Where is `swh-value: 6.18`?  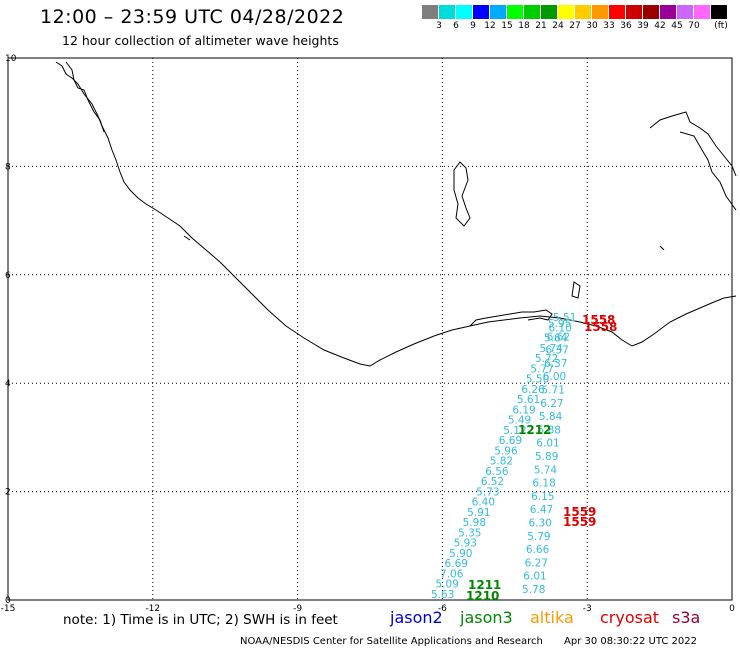
swh-value: 6.18 is located at coordinates (543, 484).